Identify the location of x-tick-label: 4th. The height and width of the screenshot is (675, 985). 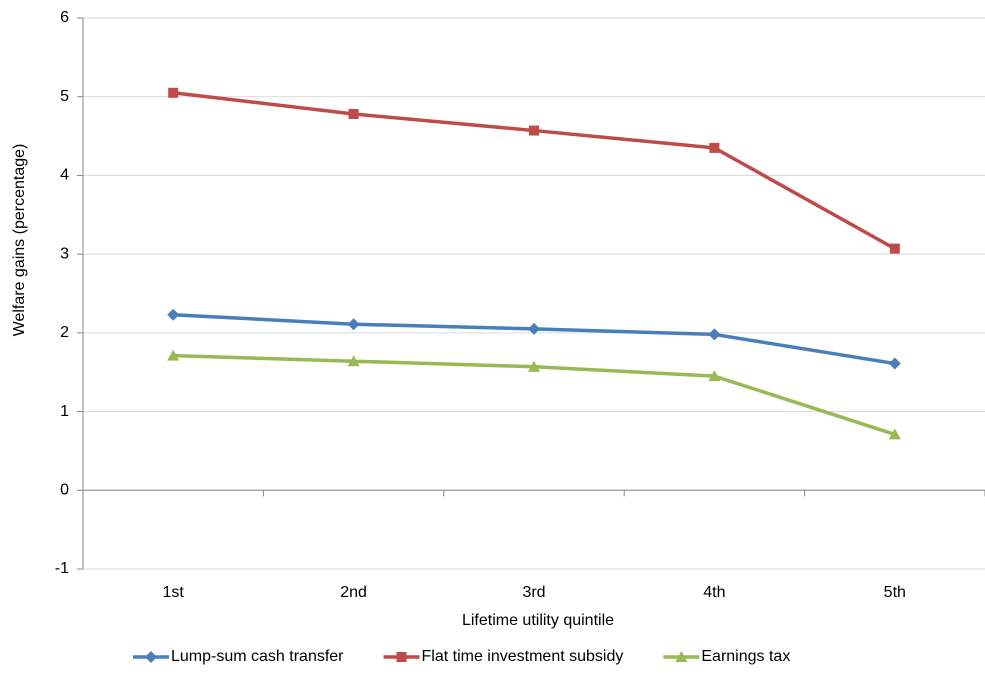
(714, 592).